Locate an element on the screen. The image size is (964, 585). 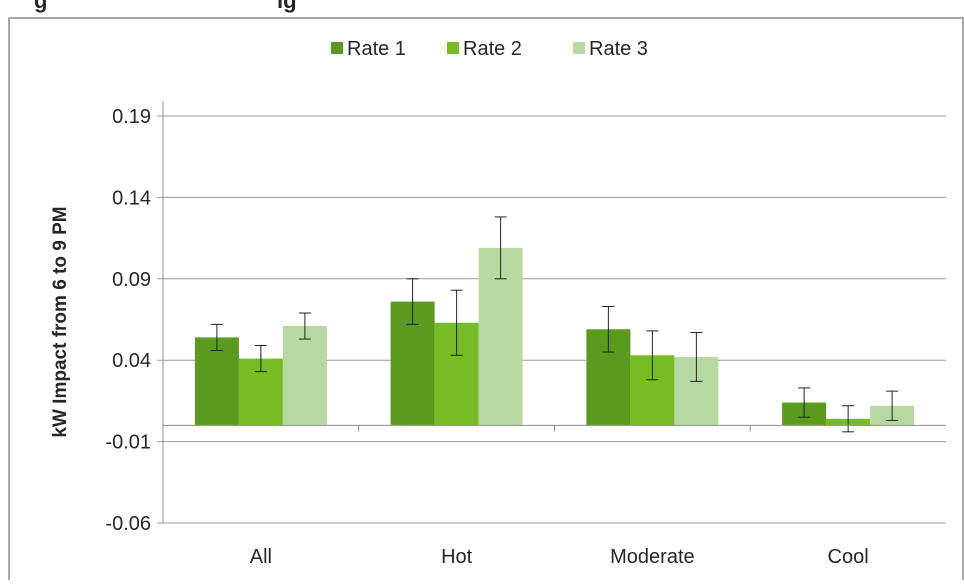
chart-title-fragment-2: ig is located at coordinates (287, 6).